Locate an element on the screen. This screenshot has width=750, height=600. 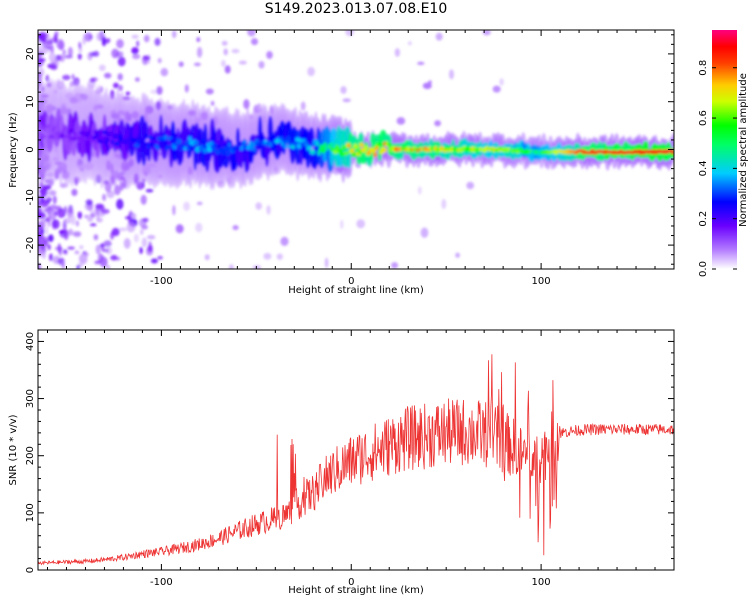
colorbar-gradient is located at coordinates (724, 149).